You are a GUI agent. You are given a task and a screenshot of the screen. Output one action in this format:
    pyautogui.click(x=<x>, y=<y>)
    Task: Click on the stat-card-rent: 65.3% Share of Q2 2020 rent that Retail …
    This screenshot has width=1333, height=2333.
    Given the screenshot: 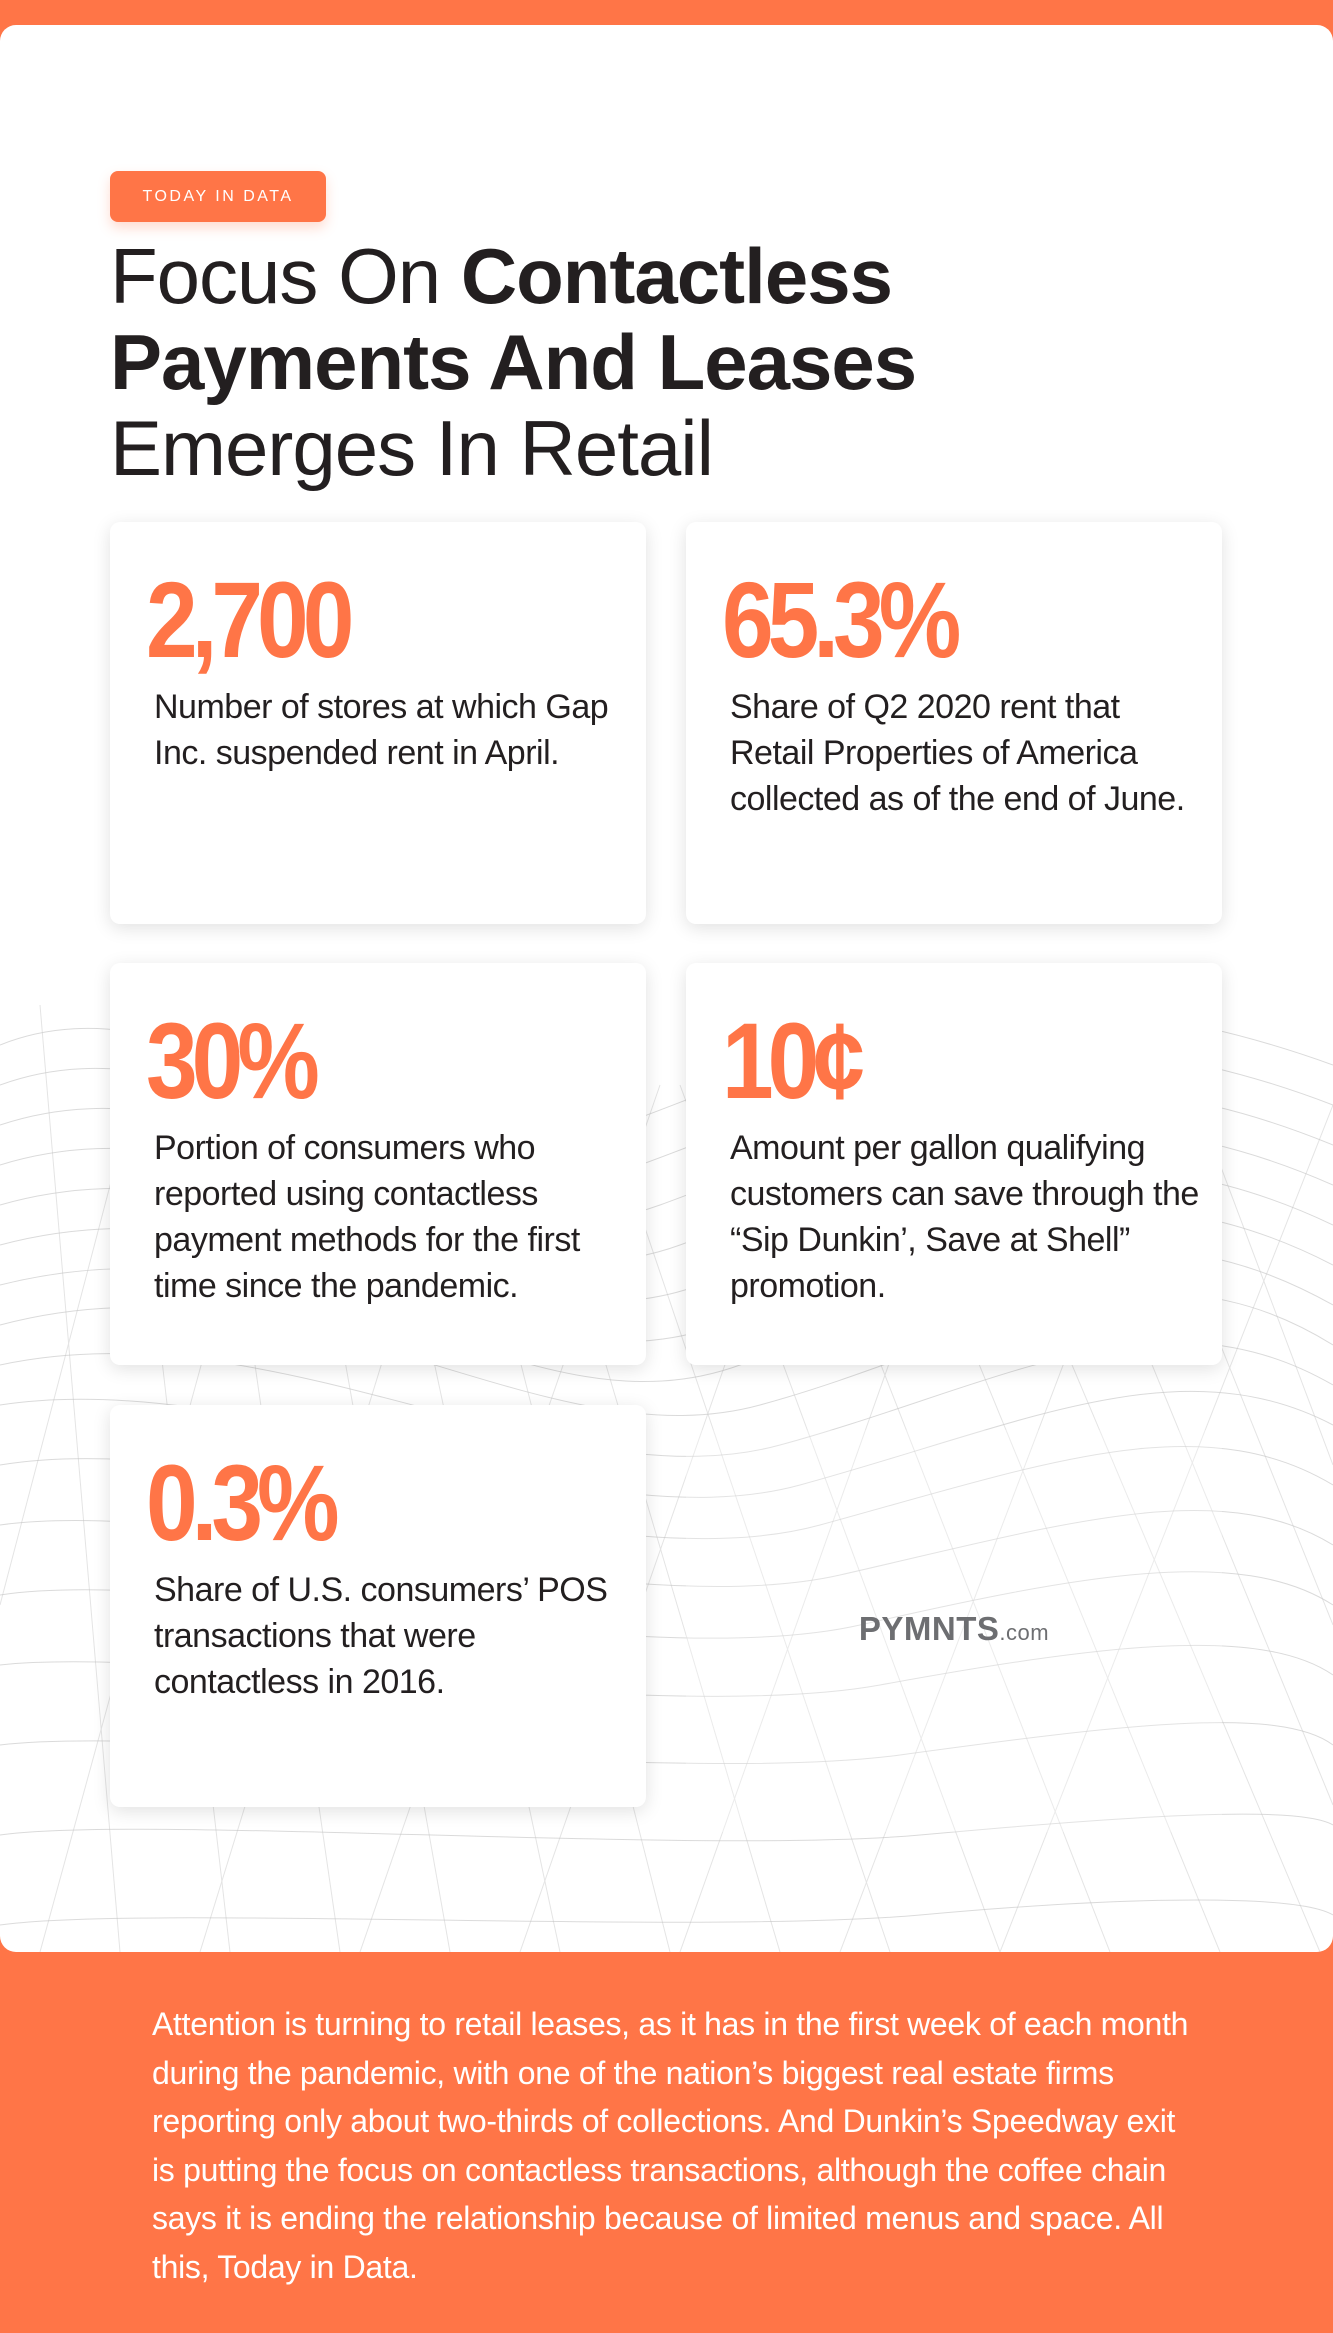 What is the action you would take?
    pyautogui.click(x=954, y=723)
    